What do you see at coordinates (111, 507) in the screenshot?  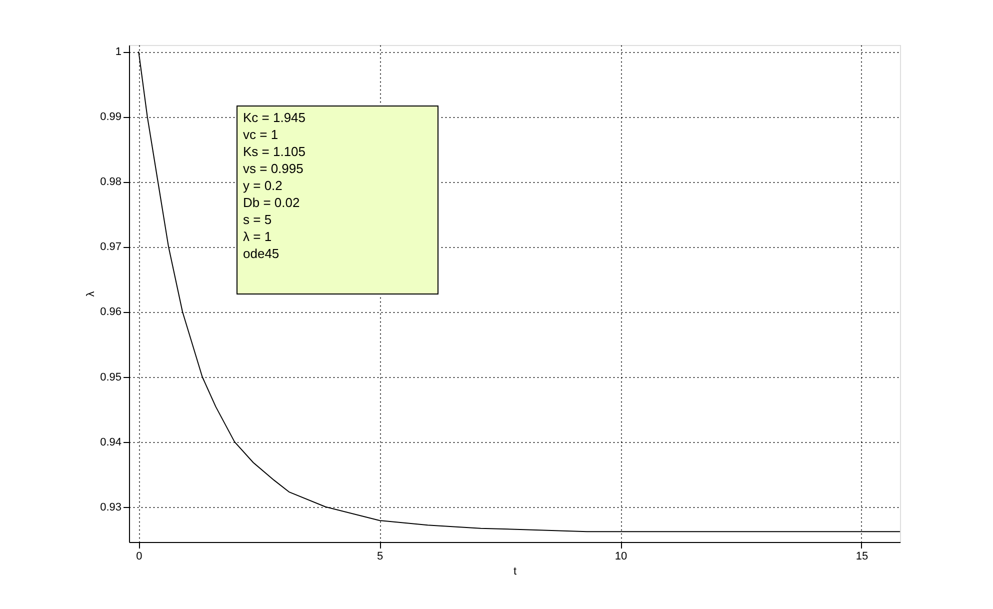 I see `y-tick-label: 0.93` at bounding box center [111, 507].